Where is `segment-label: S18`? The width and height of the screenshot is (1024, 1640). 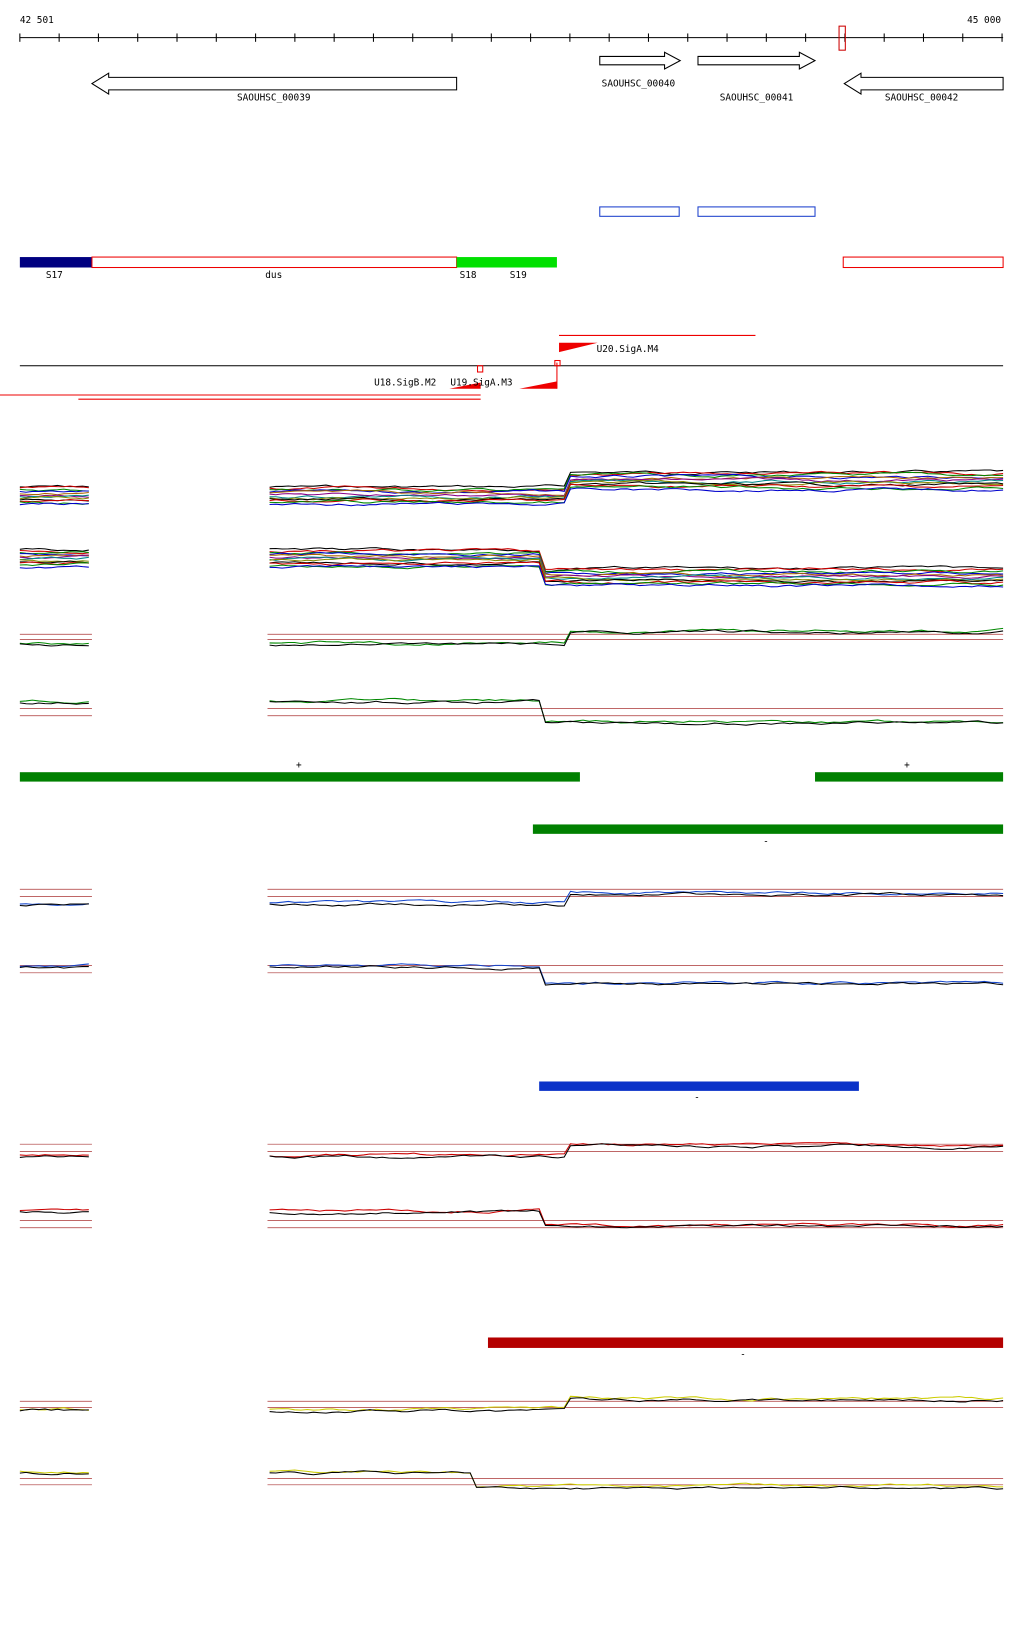
segment-label: S18 is located at coordinates (468, 275).